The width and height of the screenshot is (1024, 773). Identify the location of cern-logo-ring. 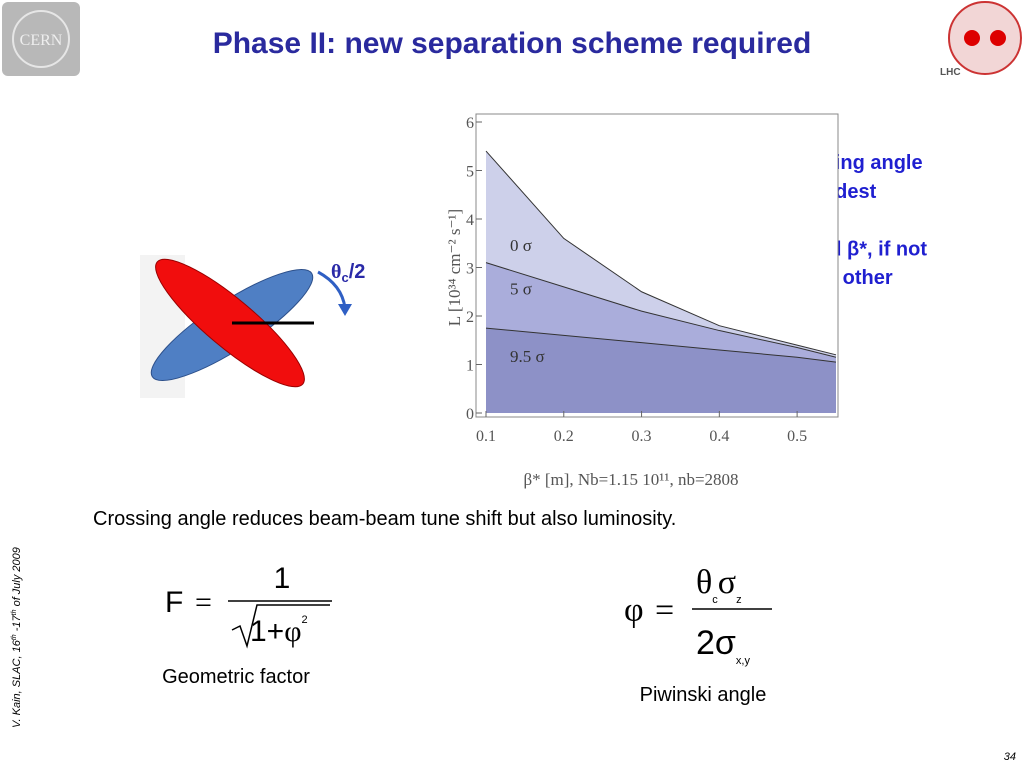
(41, 39).